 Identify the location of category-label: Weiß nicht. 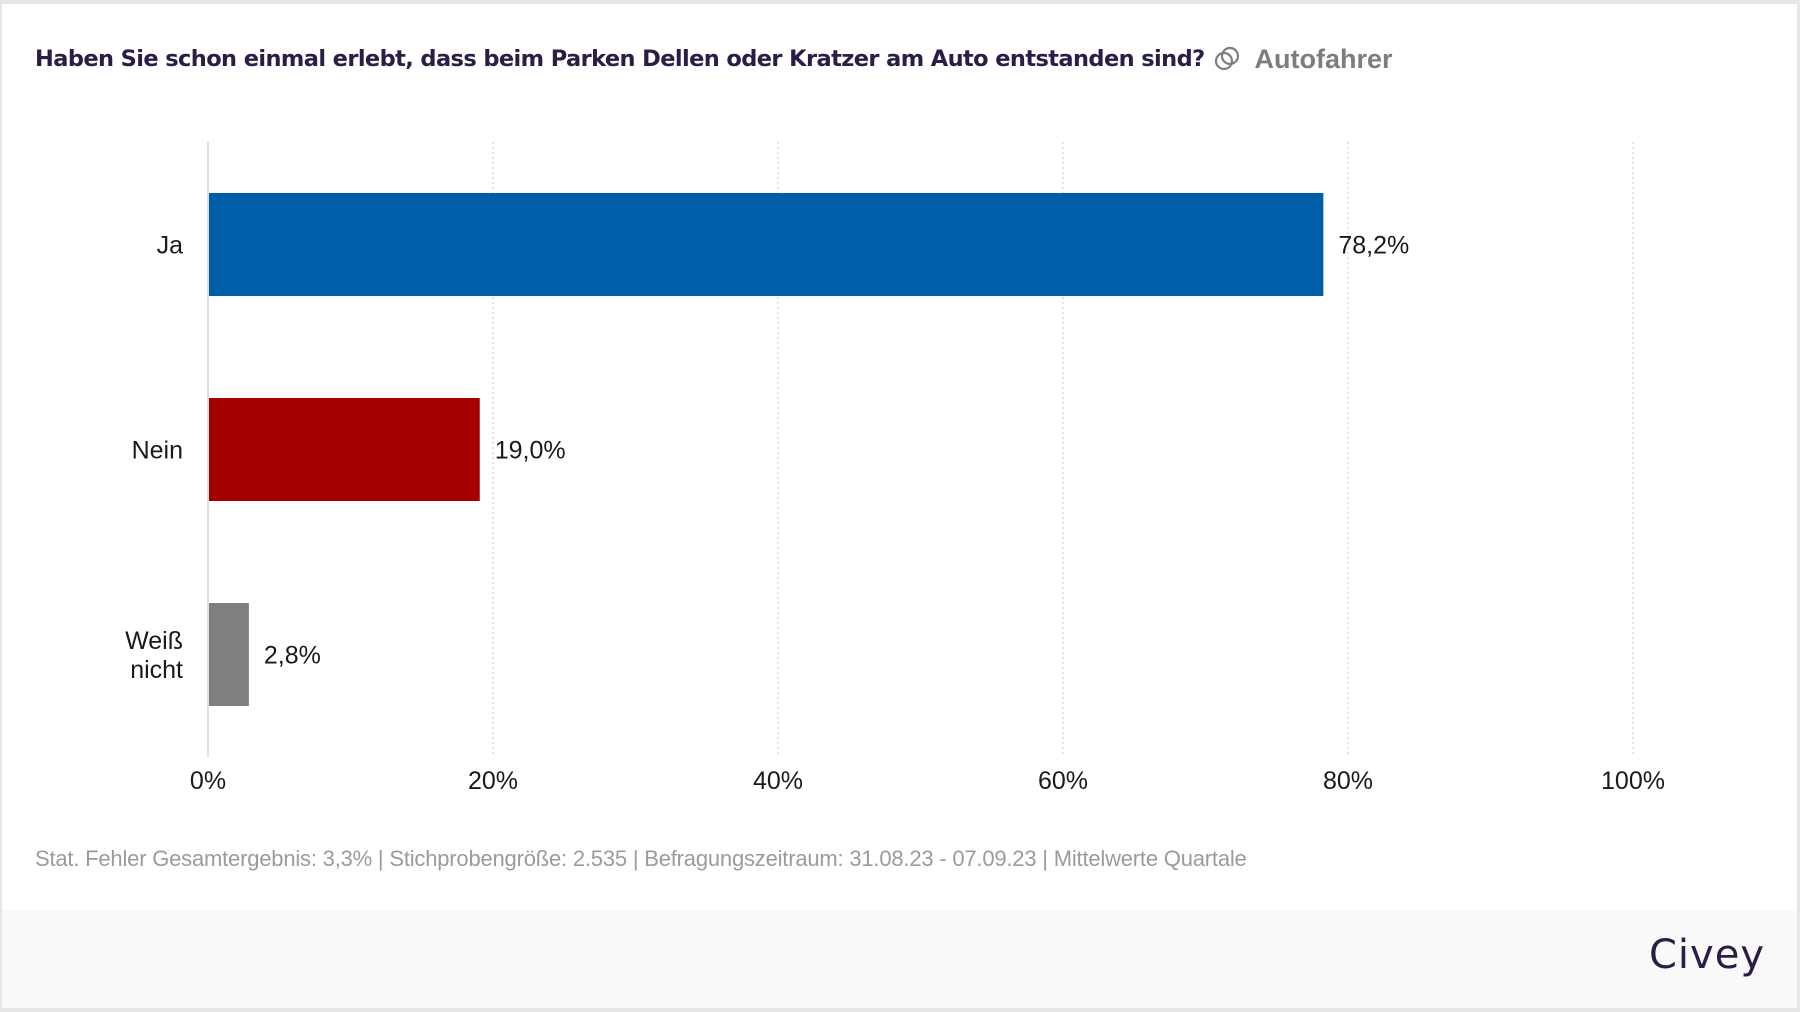
(154, 655).